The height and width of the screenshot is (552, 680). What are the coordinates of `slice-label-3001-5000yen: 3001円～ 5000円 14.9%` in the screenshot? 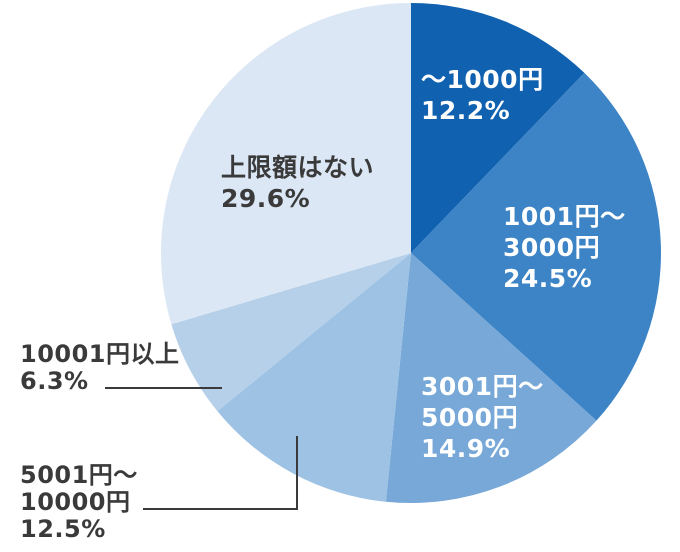 It's located at (482, 417).